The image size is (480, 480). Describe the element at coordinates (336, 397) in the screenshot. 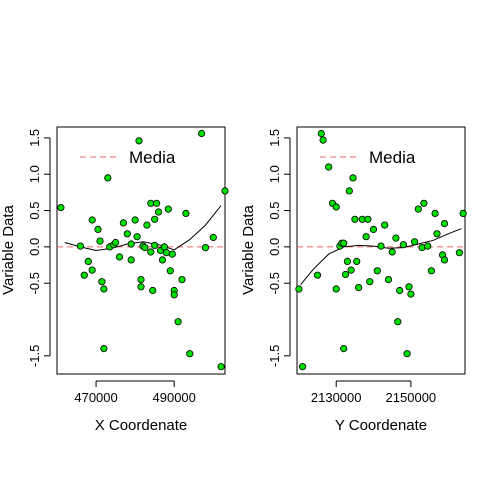

I see `x-tick-label: 2130000` at that location.